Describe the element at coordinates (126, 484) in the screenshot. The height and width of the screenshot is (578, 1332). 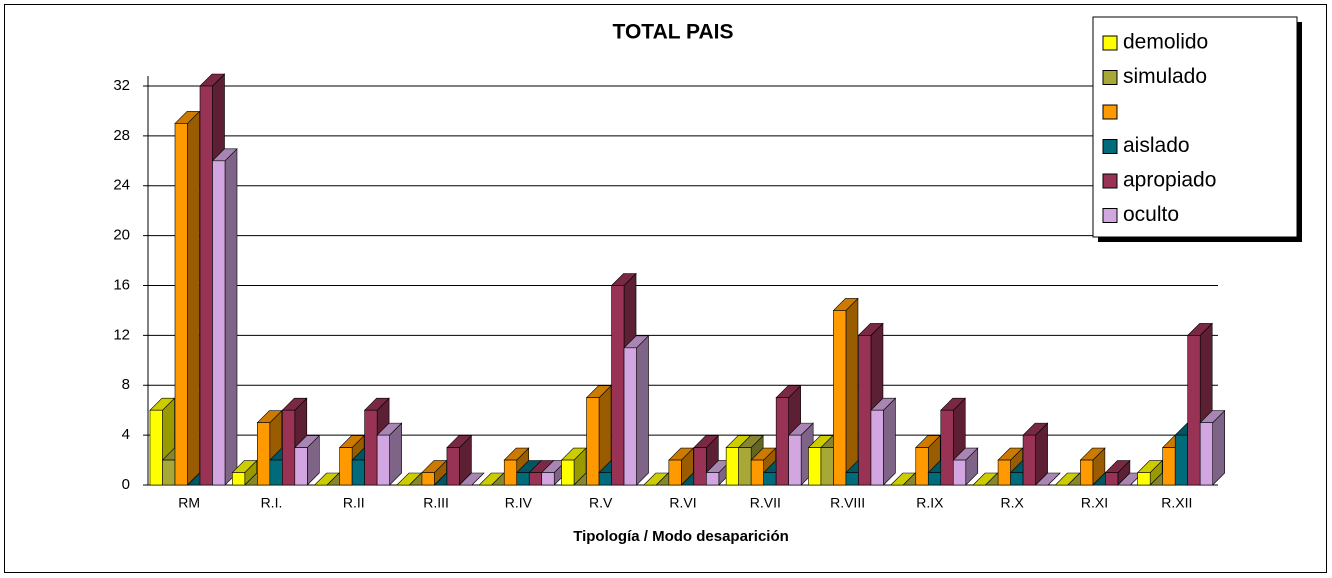
I see `y-tick-label: 0` at that location.